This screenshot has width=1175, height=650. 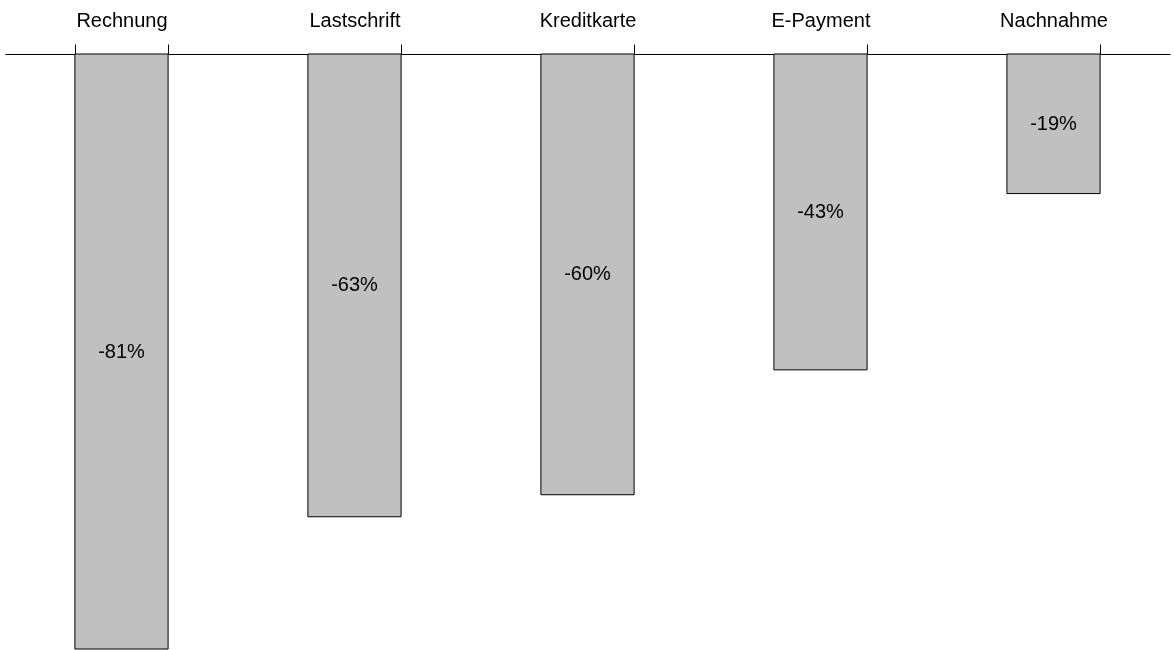 I want to click on x-tick-label: Lastschrift, so click(x=355, y=19).